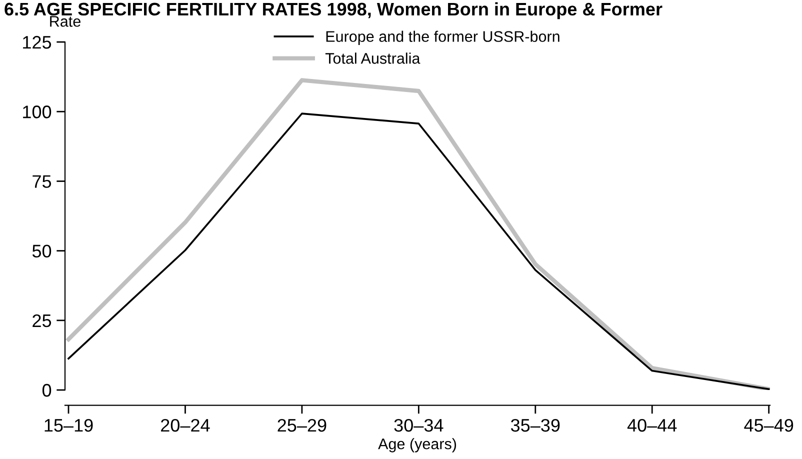  What do you see at coordinates (417, 445) in the screenshot?
I see `x-axis-title: Age (years)` at bounding box center [417, 445].